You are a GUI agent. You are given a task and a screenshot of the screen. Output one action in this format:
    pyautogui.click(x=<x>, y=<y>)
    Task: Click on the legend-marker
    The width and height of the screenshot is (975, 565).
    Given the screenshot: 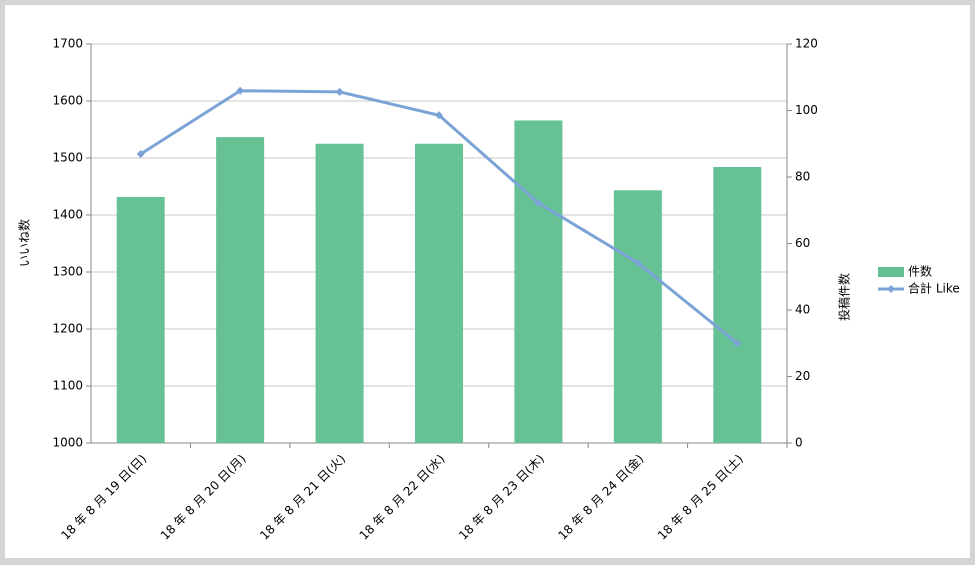 What is the action you would take?
    pyautogui.click(x=891, y=289)
    